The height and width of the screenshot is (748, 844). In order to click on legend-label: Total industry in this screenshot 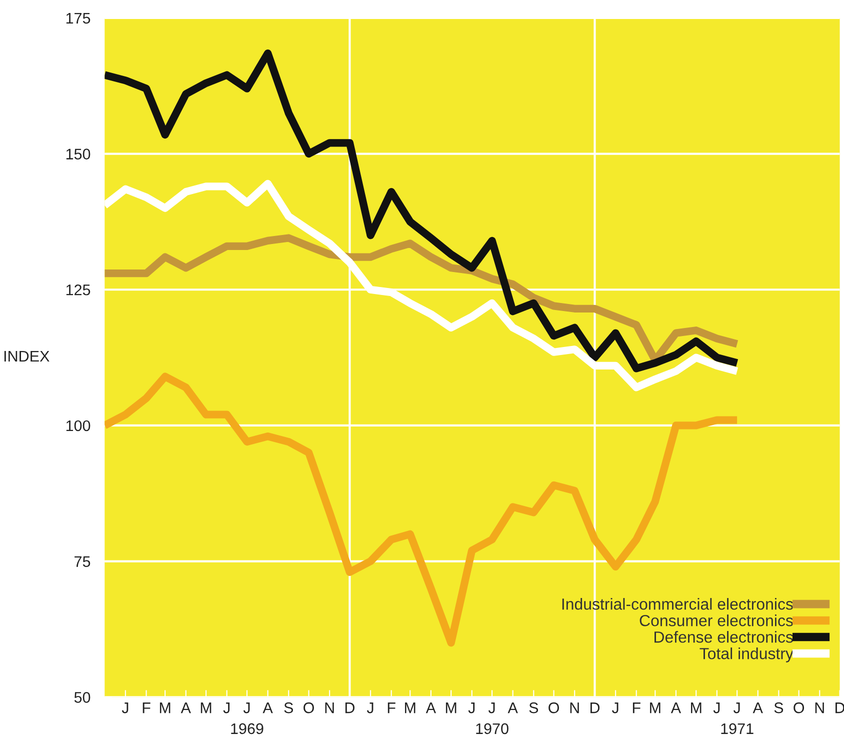, I will do `click(747, 654)`.